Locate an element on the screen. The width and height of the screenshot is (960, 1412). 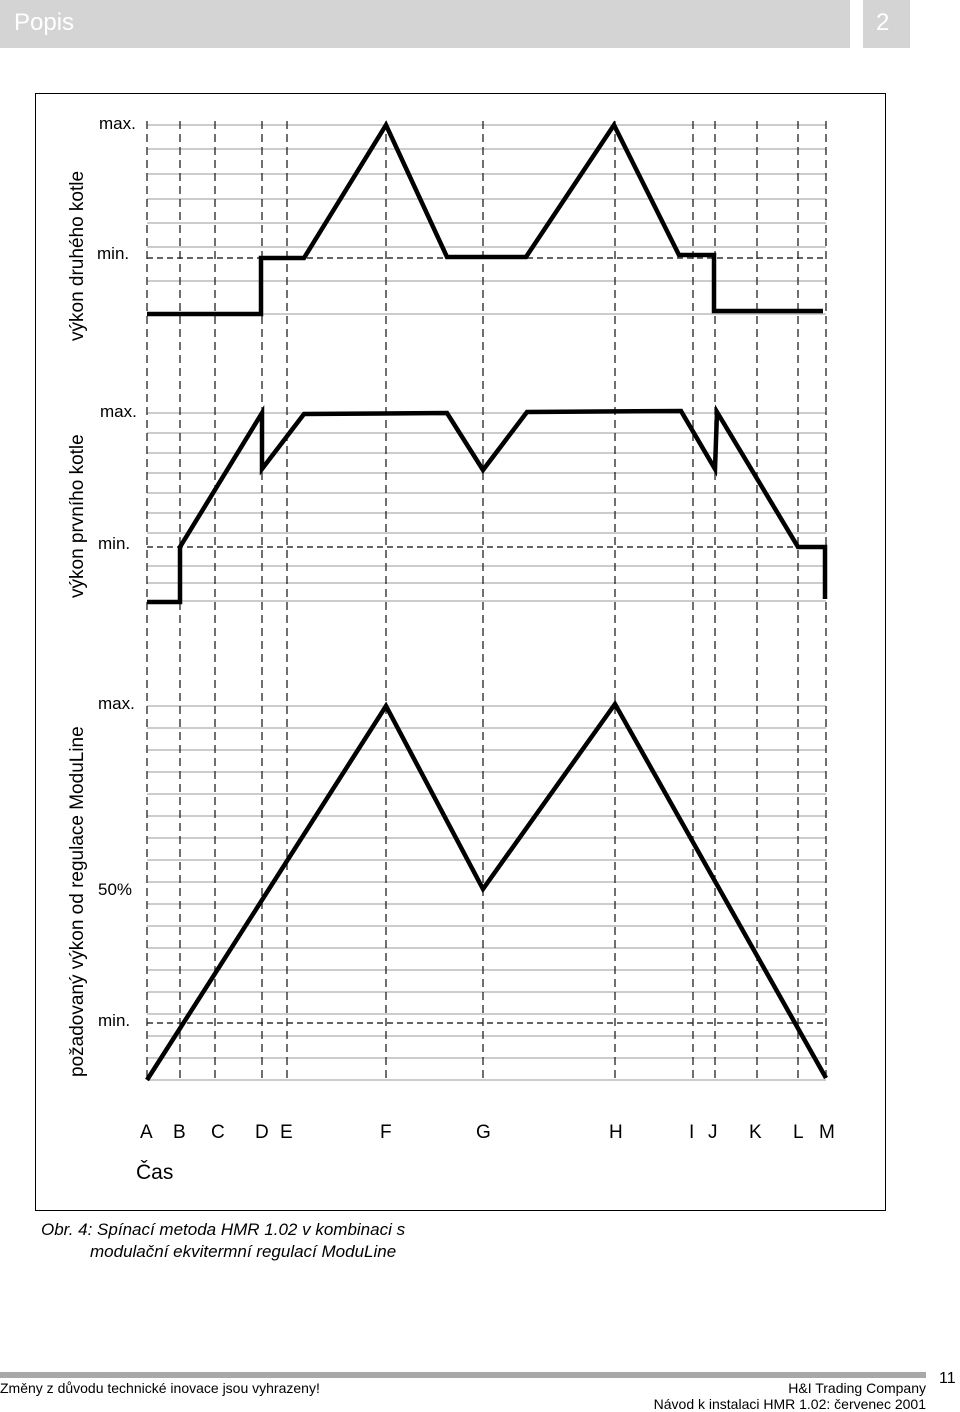
panel-ylabel: požadovaný výkon od regulace ModuLine is located at coordinates (77, 901).